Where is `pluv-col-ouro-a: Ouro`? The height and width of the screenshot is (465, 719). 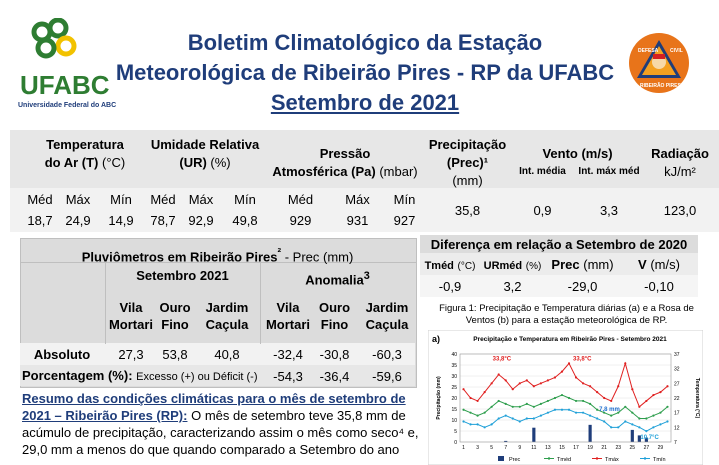 pluv-col-ouro-a: Ouro is located at coordinates (175, 307).